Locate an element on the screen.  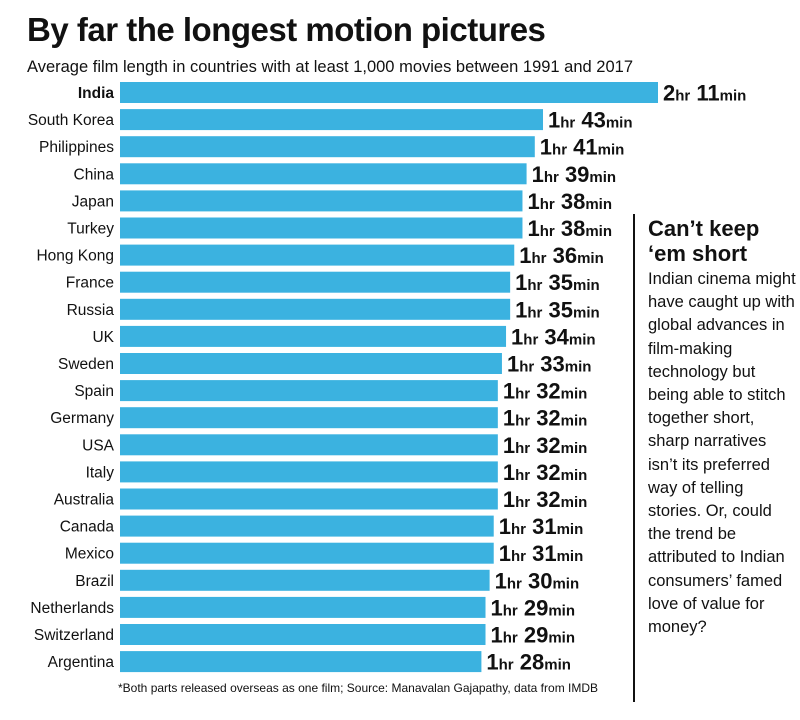
chart-title: By far the longest motion pictures is located at coordinates (286, 29).